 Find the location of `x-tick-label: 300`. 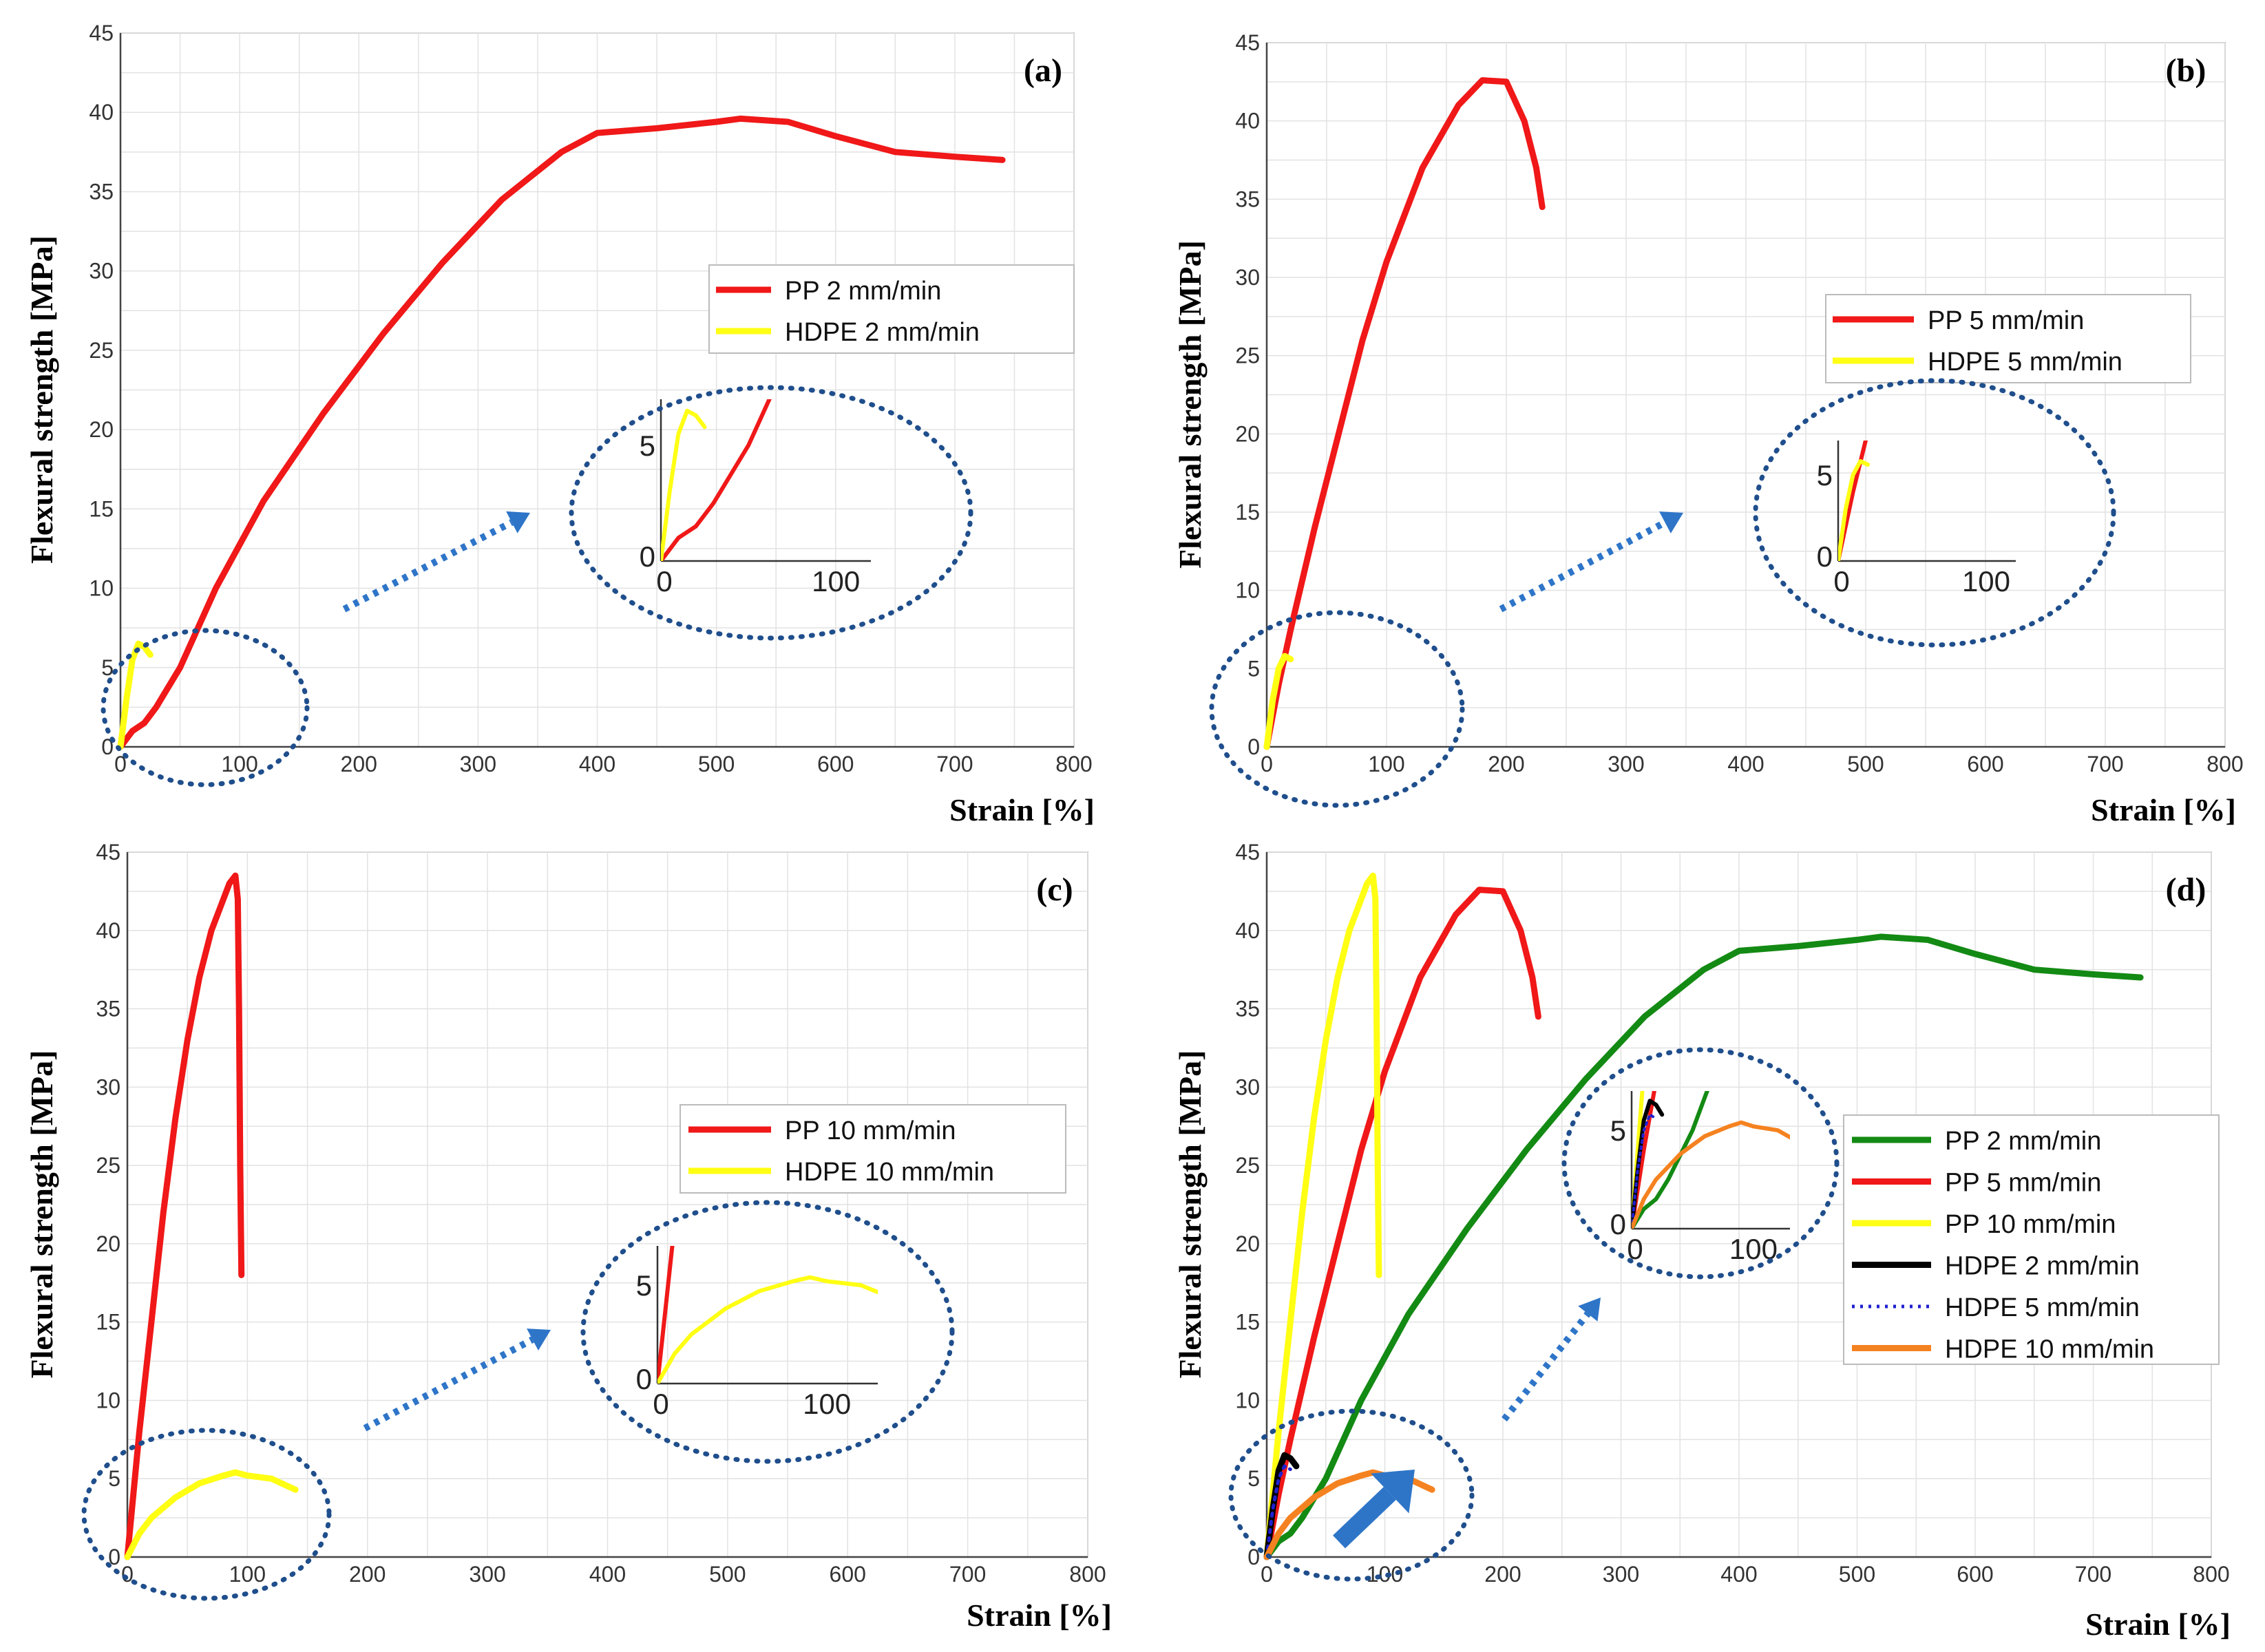

x-tick-label: 300 is located at coordinates (1626, 764).